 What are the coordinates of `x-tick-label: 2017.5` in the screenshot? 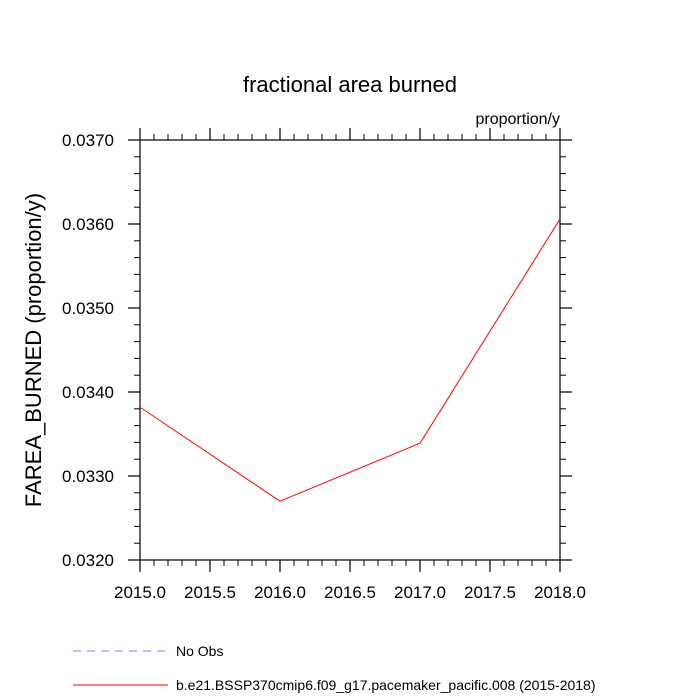 It's located at (490, 592).